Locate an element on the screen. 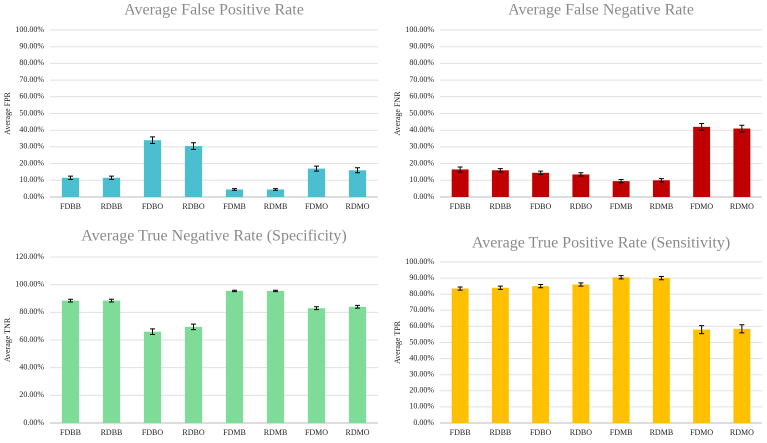 Image resolution: width=767 pixels, height=443 pixels. y-tick-label: 10.00% is located at coordinates (421, 179).